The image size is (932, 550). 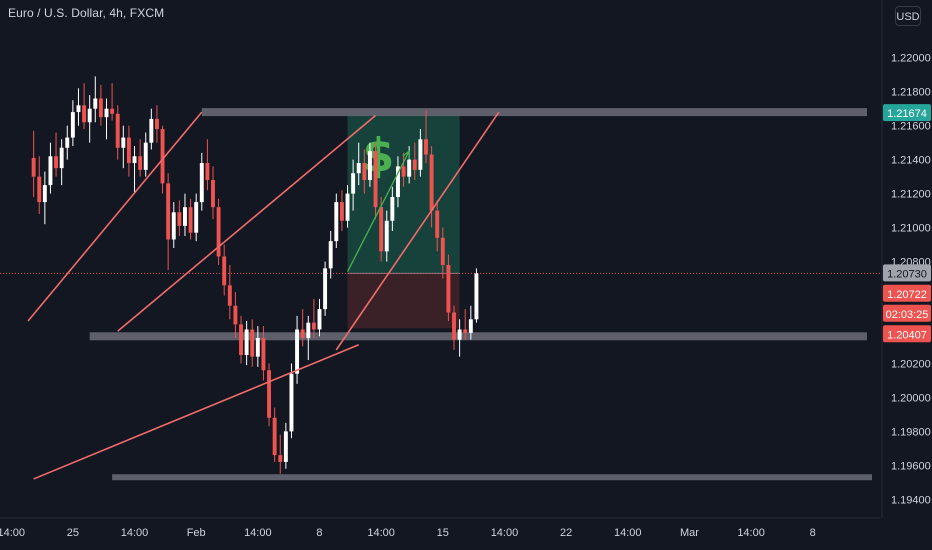 I want to click on x-tick-label: 25, so click(x=73, y=533).